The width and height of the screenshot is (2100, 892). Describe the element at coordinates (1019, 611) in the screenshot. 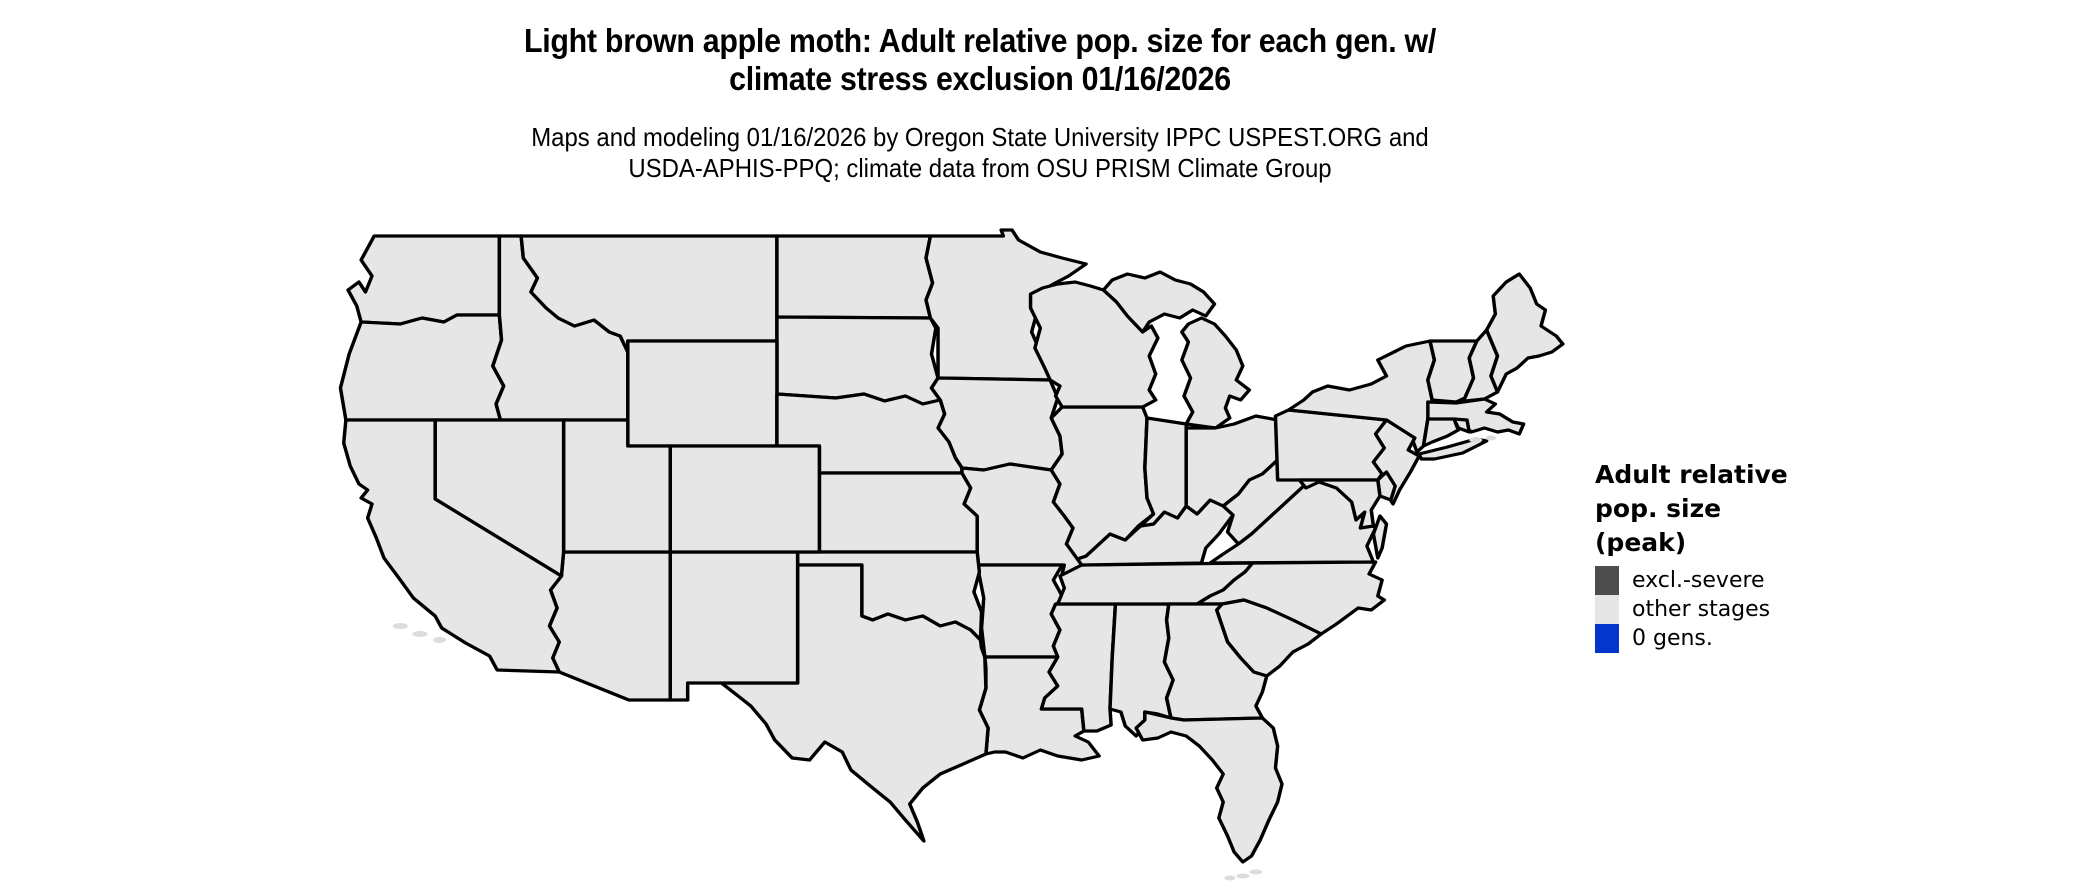

I see `state-arkansas` at that location.